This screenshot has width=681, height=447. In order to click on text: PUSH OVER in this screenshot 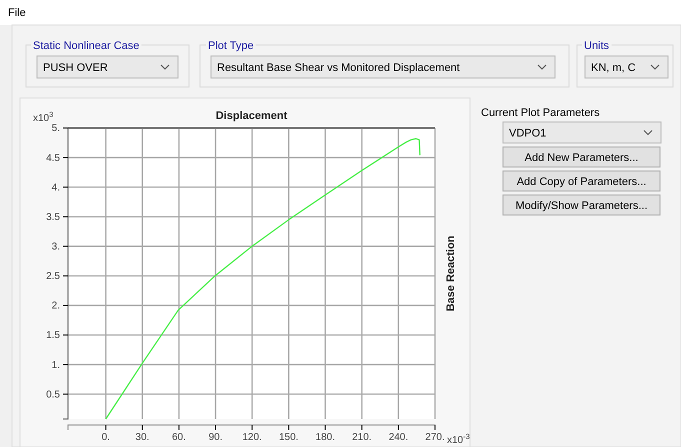, I will do `click(75, 68)`.